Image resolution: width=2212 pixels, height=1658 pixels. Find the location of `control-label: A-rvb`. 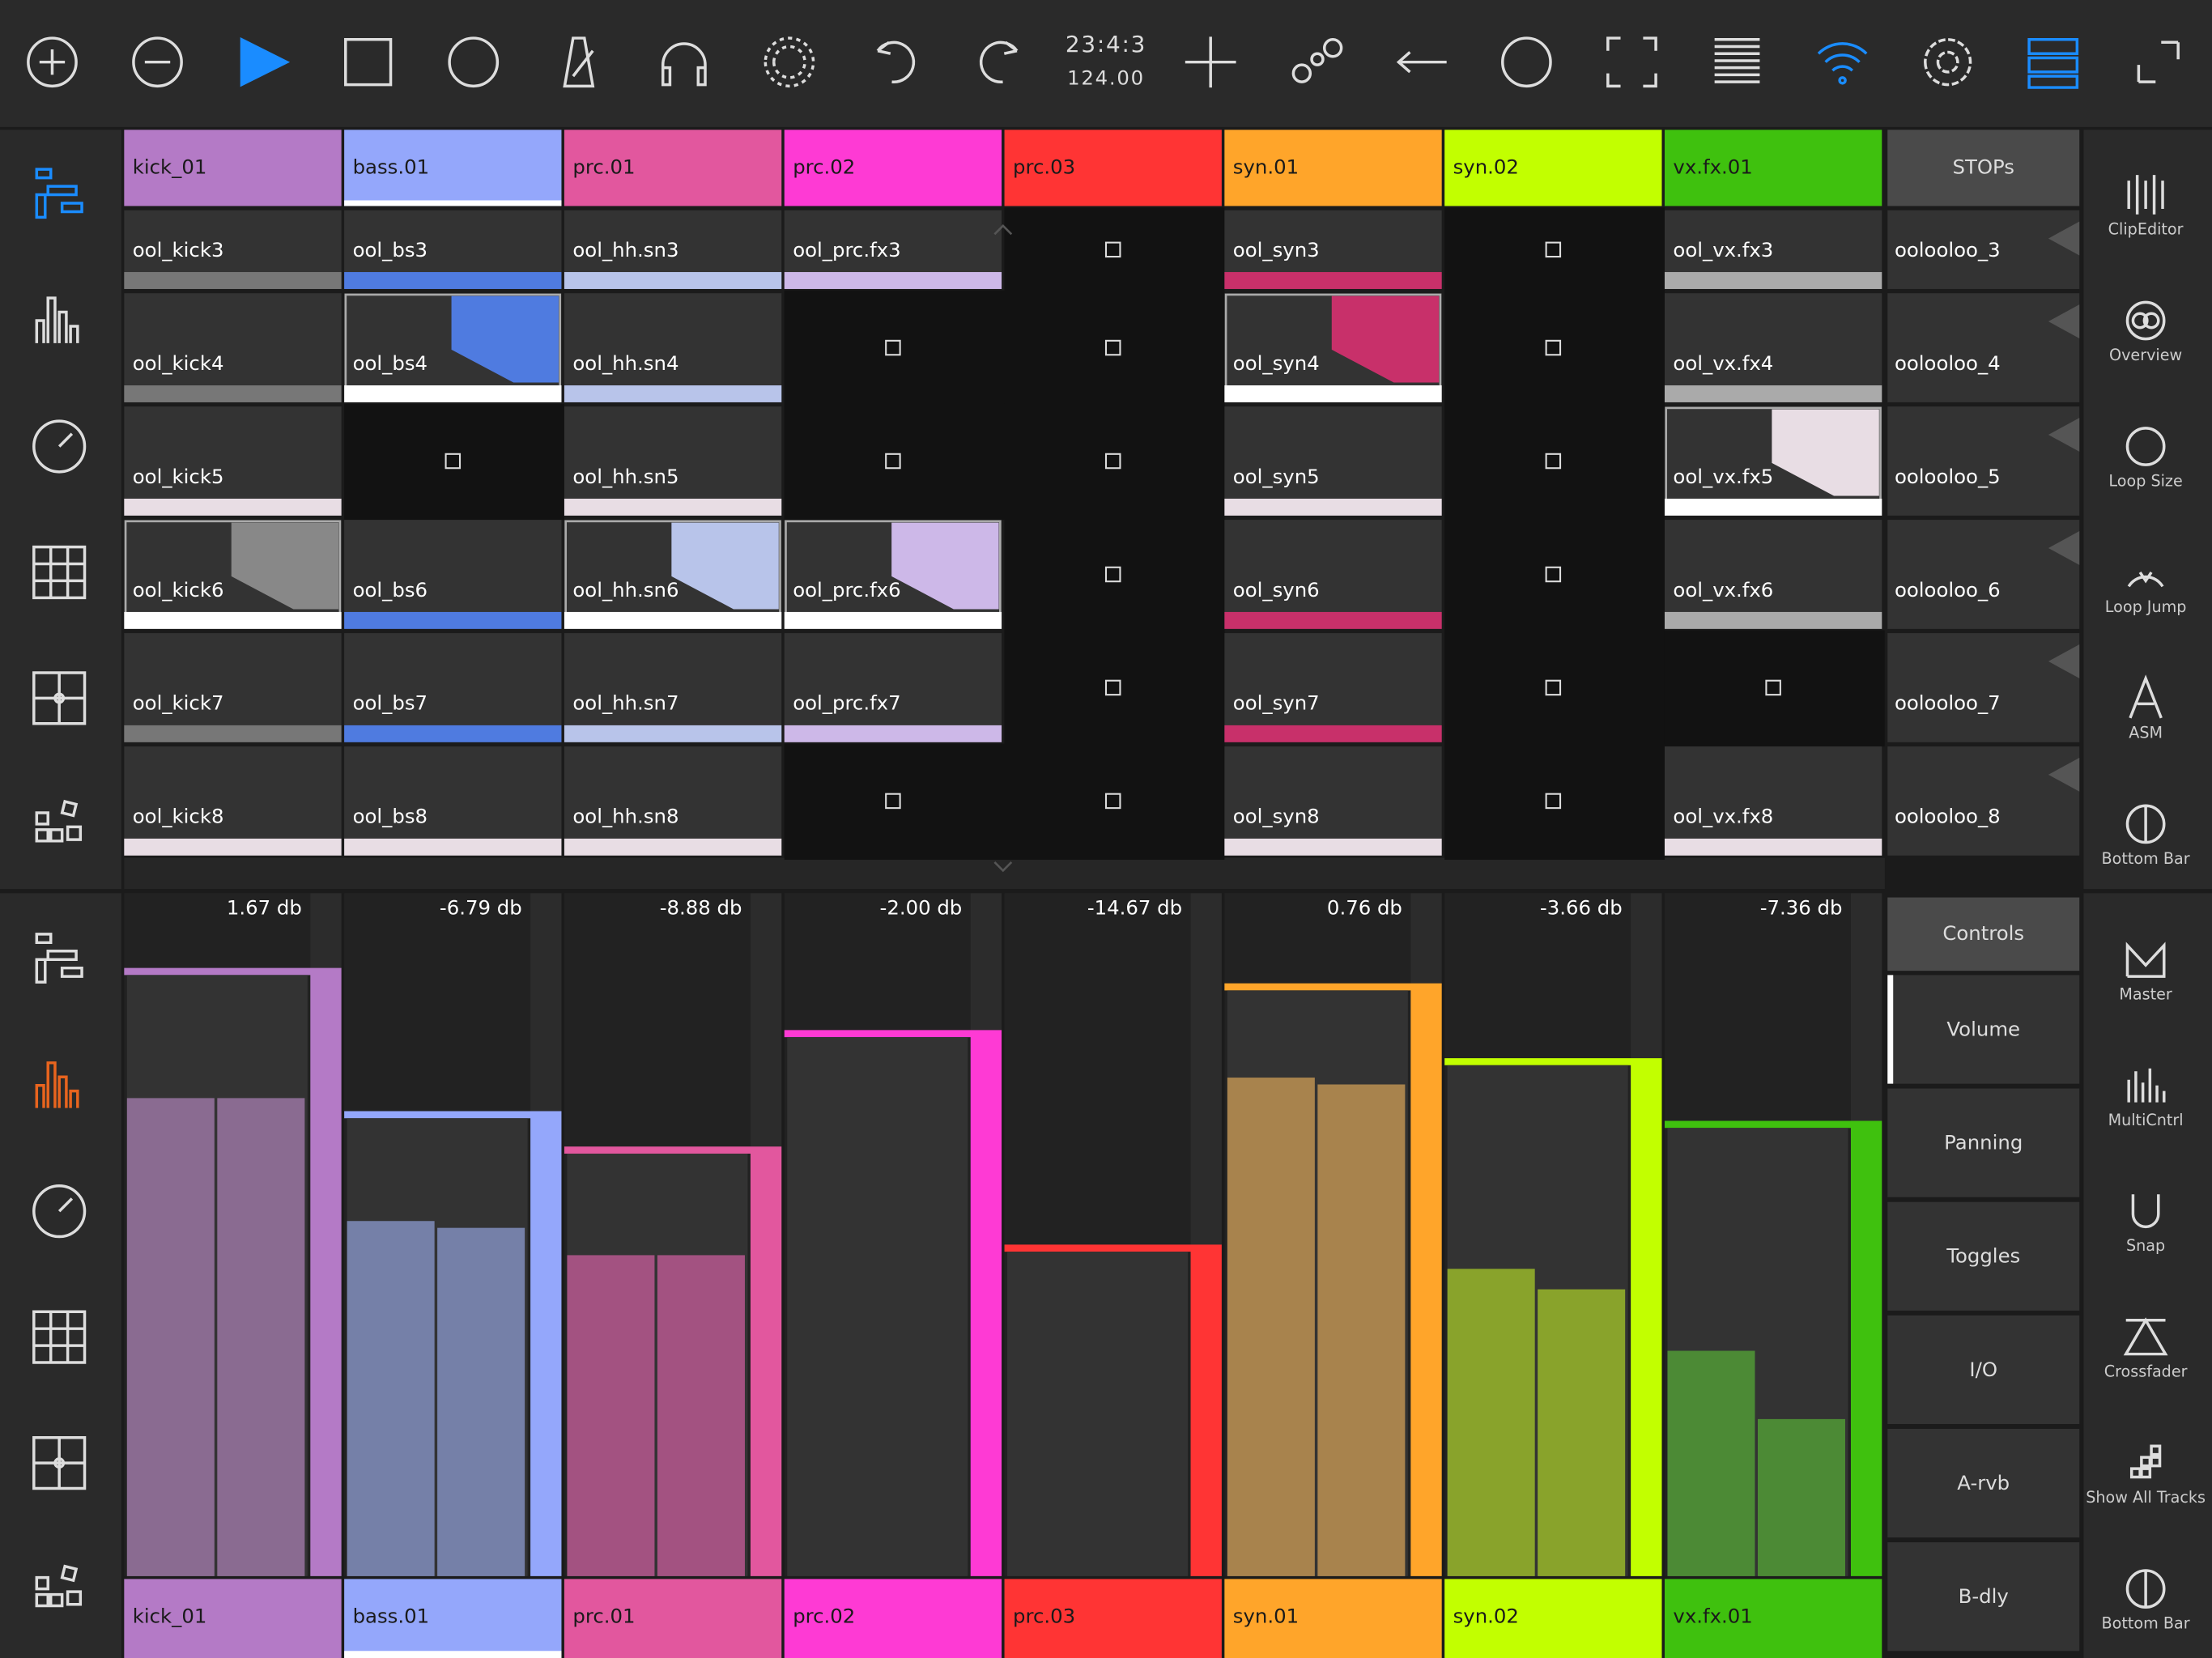

control-label: A-rvb is located at coordinates (1983, 1482).